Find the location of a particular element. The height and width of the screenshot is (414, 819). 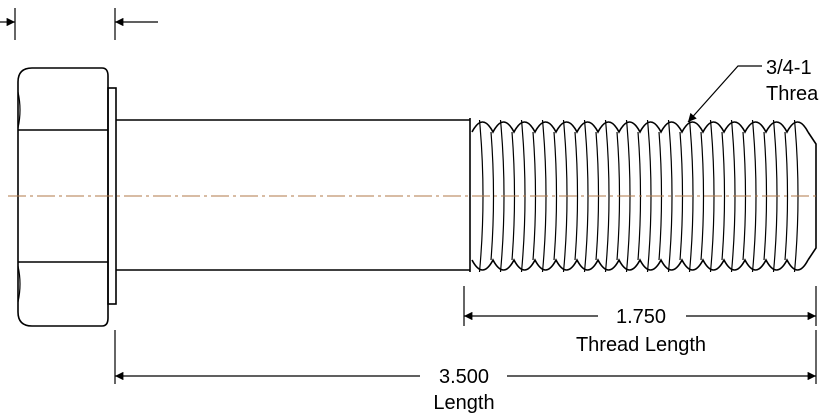

thread-callout: 3/4-1 Threa is located at coordinates (753, 90).